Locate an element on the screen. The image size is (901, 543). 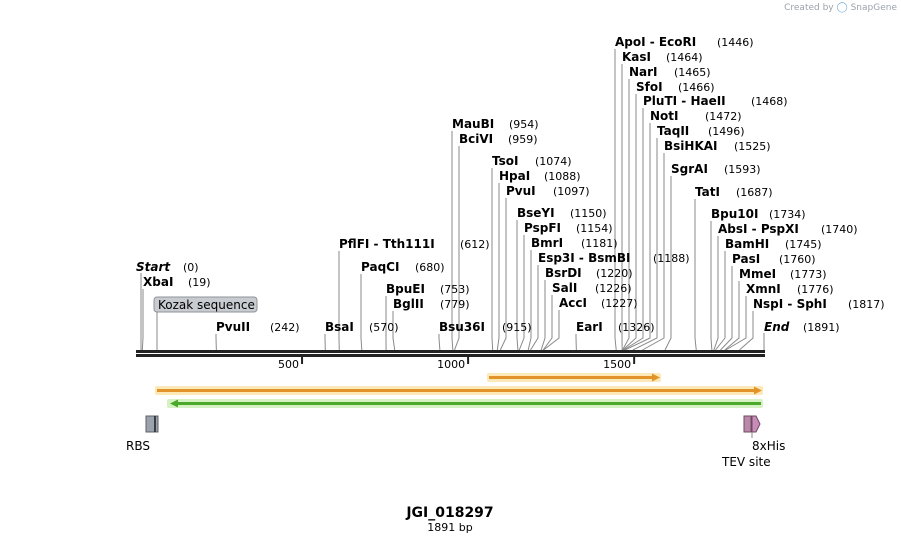
site-label: PluTI - HaeII (1468) is located at coordinates (715, 101).